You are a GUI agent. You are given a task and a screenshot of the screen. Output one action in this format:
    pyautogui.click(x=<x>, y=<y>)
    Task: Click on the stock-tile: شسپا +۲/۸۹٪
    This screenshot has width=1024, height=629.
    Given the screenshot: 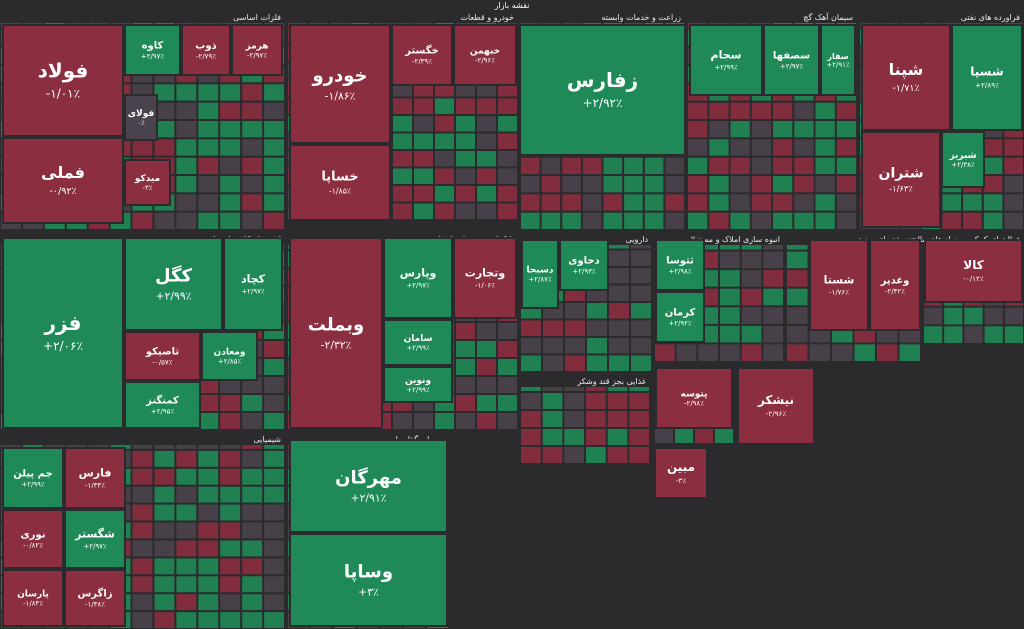 What is the action you would take?
    pyautogui.click(x=987, y=77)
    